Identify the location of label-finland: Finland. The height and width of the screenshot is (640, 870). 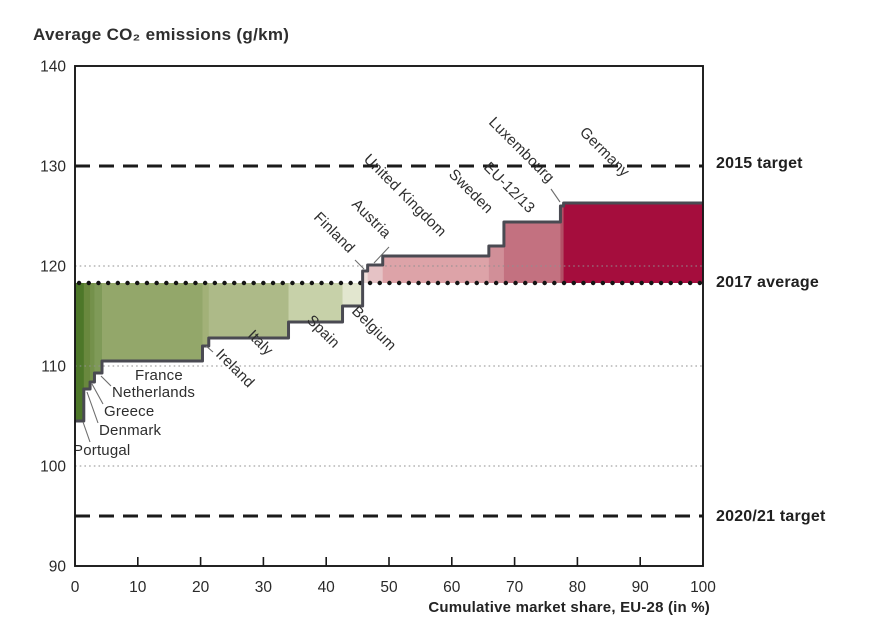
(334, 233).